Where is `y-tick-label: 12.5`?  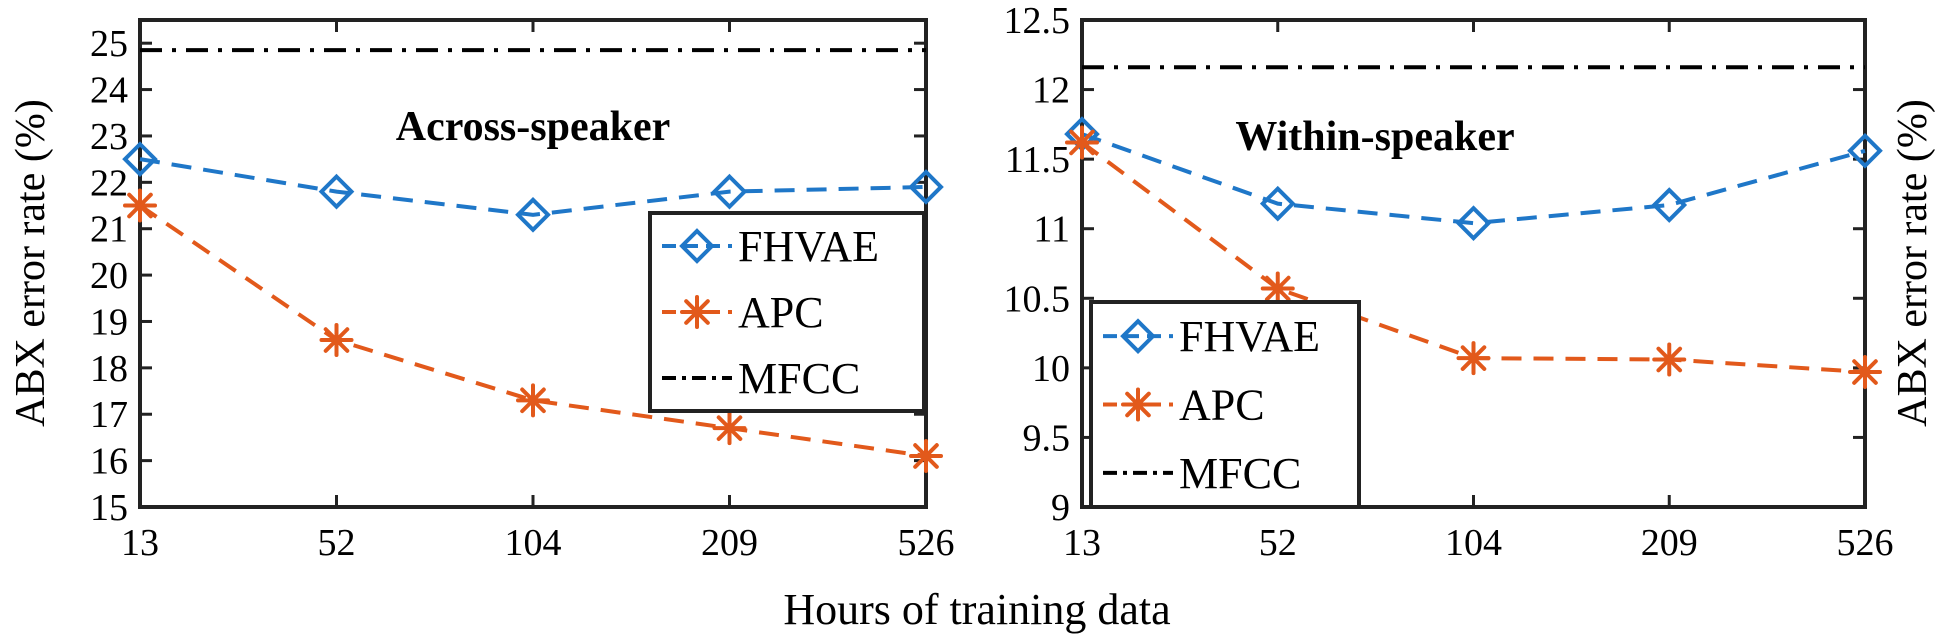
y-tick-label: 12.5 is located at coordinates (1037, 21).